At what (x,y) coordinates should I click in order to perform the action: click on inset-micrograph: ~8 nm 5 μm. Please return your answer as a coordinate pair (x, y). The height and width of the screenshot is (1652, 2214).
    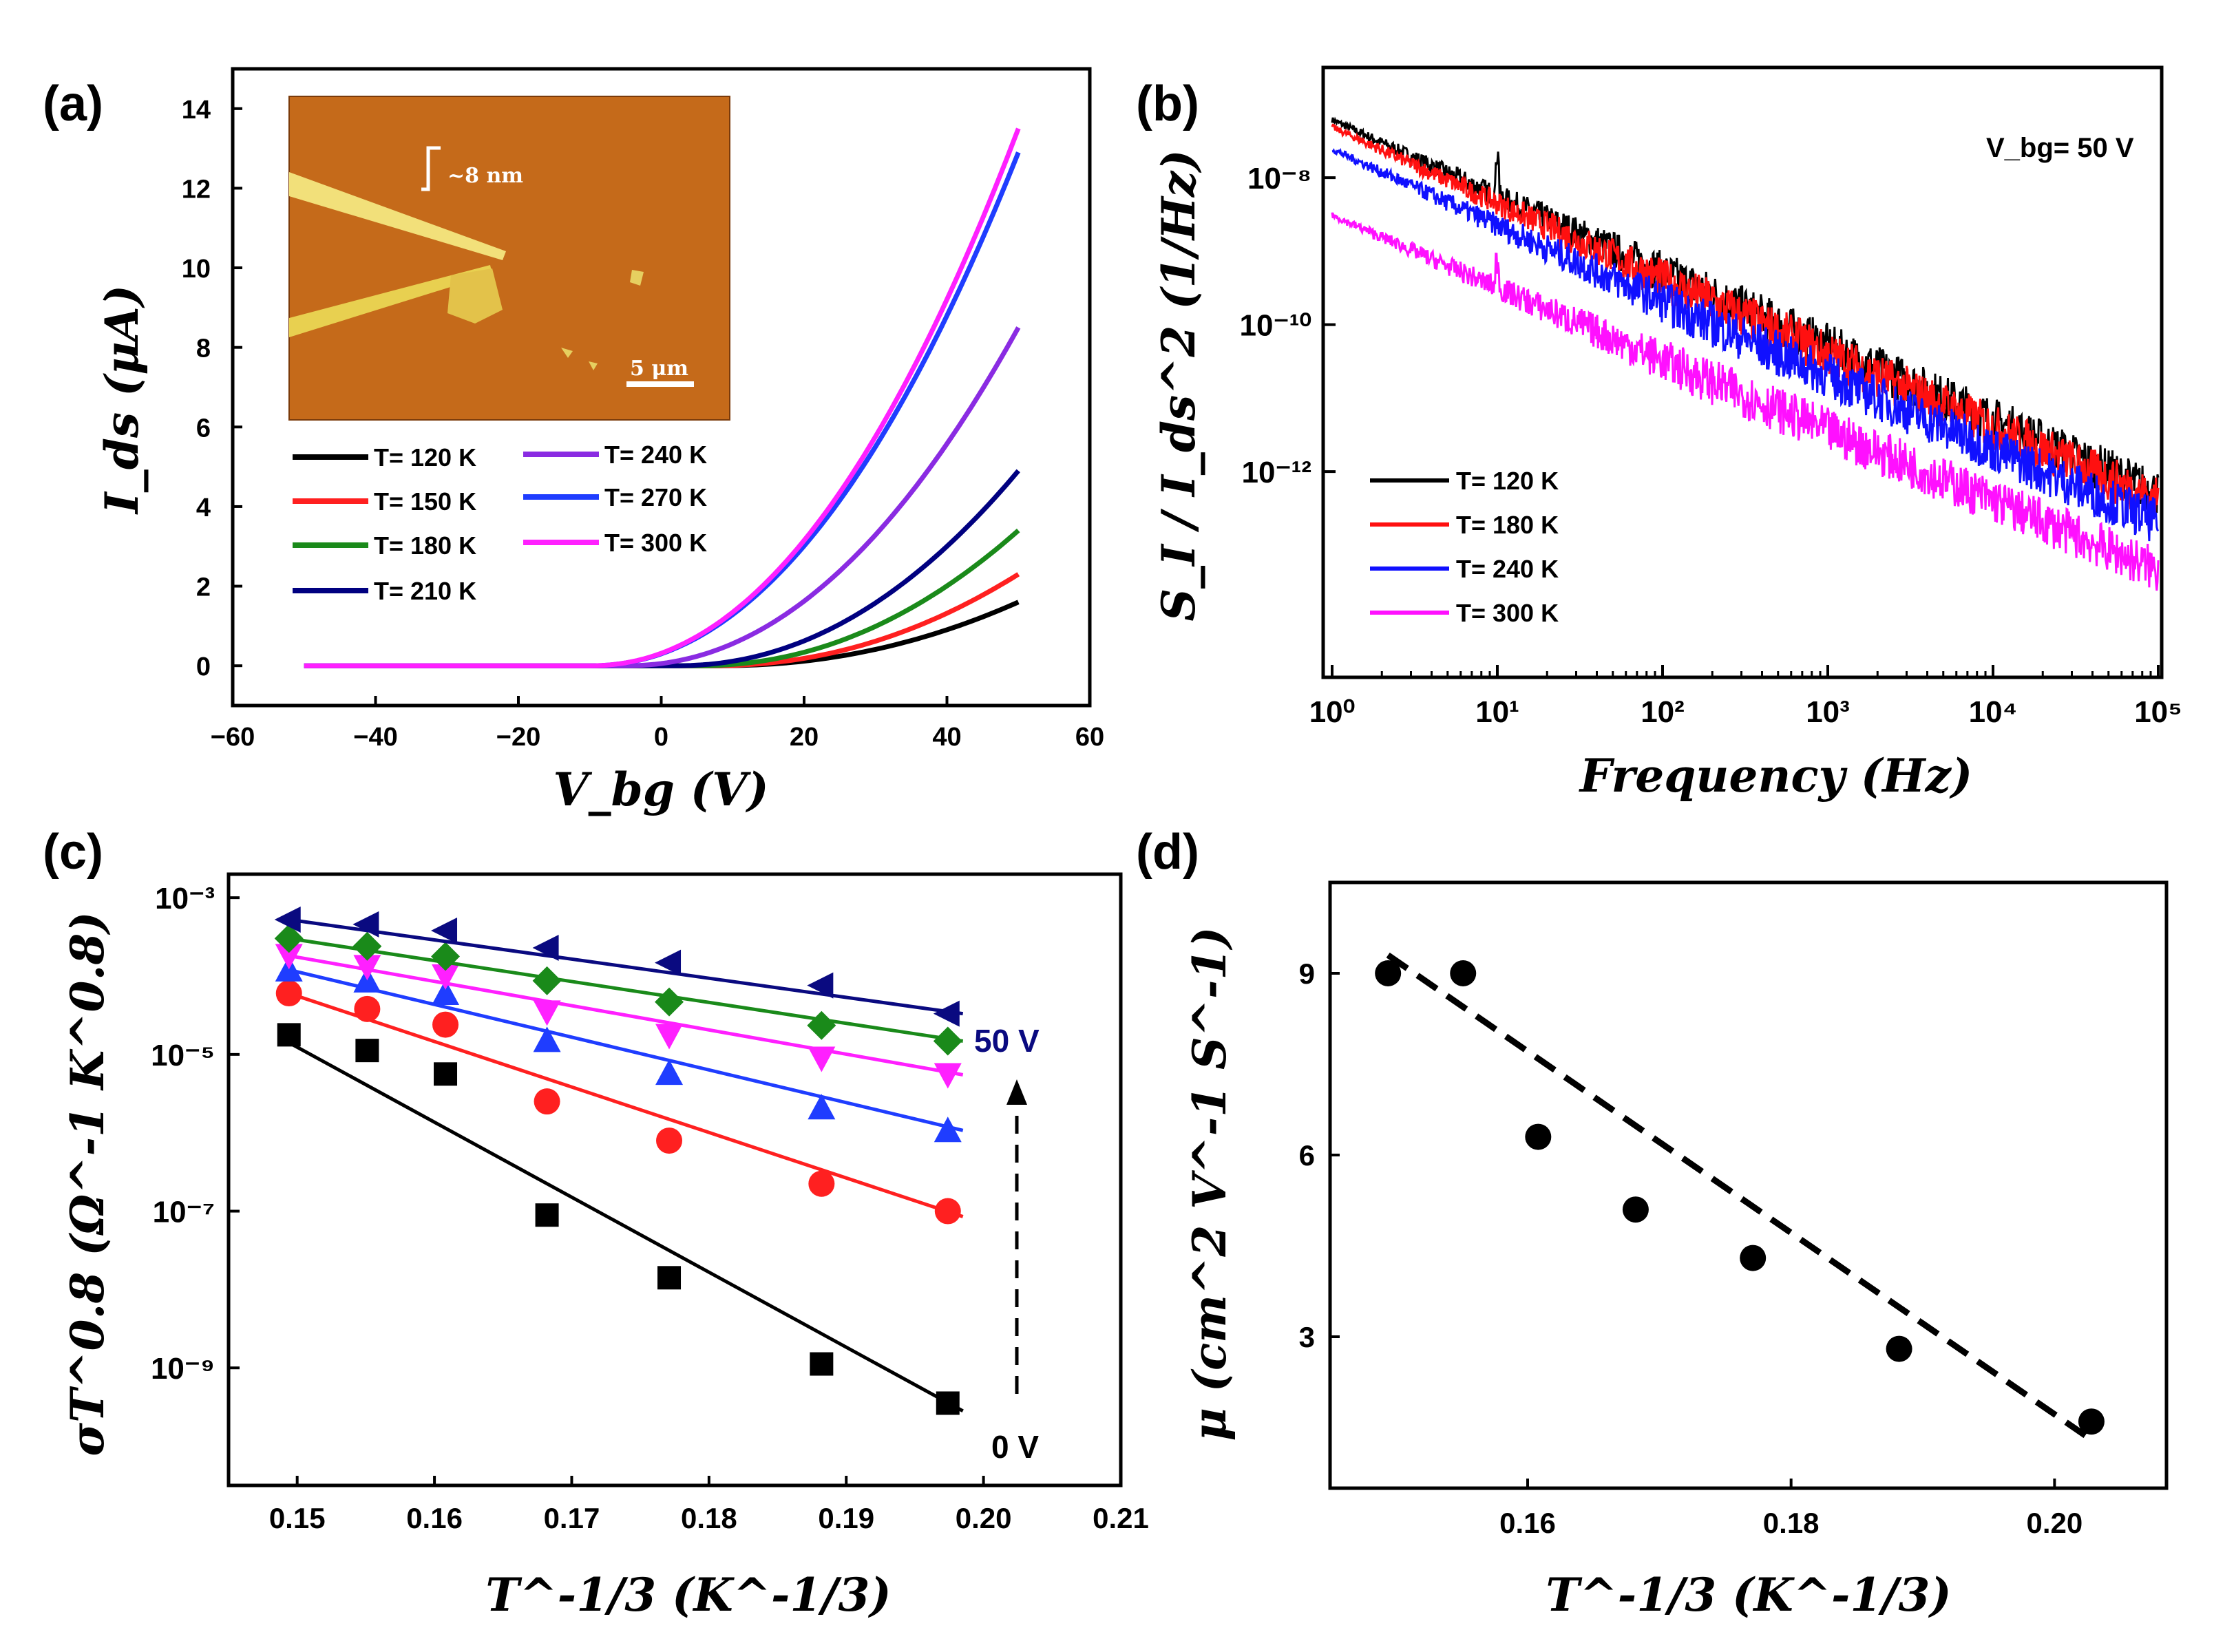
    Looking at the image, I should click on (509, 258).